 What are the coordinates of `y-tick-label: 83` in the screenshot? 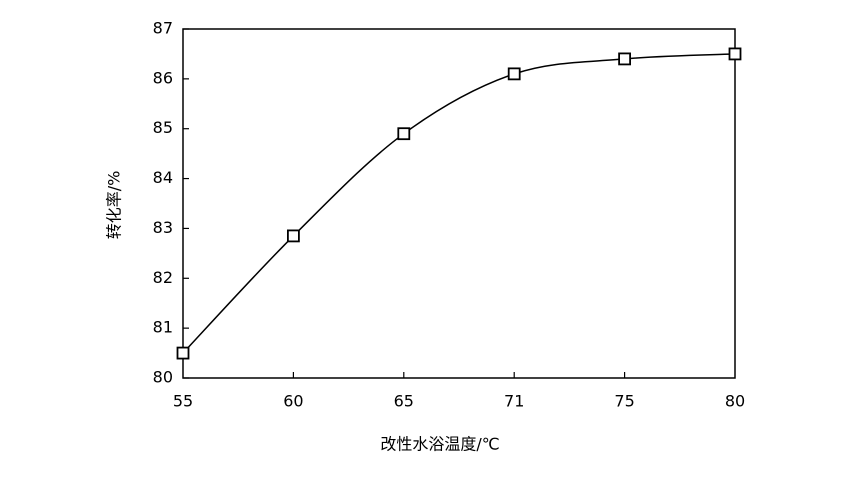 It's located at (163, 227).